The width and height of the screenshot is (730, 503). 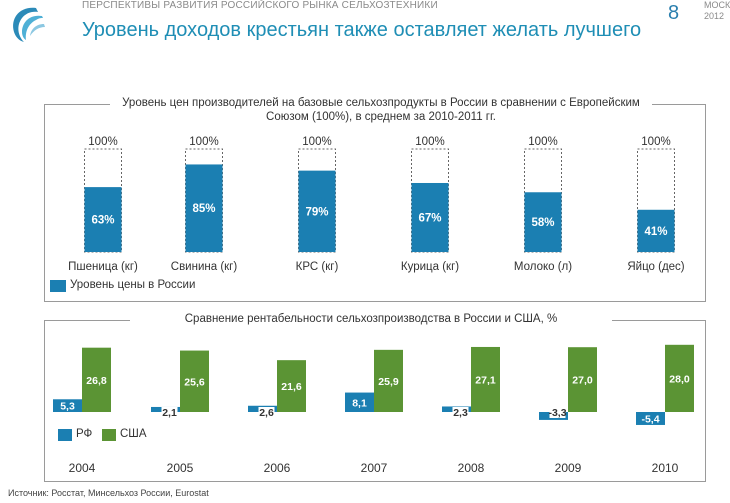 What do you see at coordinates (133, 285) in the screenshot?
I see `legend-label-russia: Уровень цены в России` at bounding box center [133, 285].